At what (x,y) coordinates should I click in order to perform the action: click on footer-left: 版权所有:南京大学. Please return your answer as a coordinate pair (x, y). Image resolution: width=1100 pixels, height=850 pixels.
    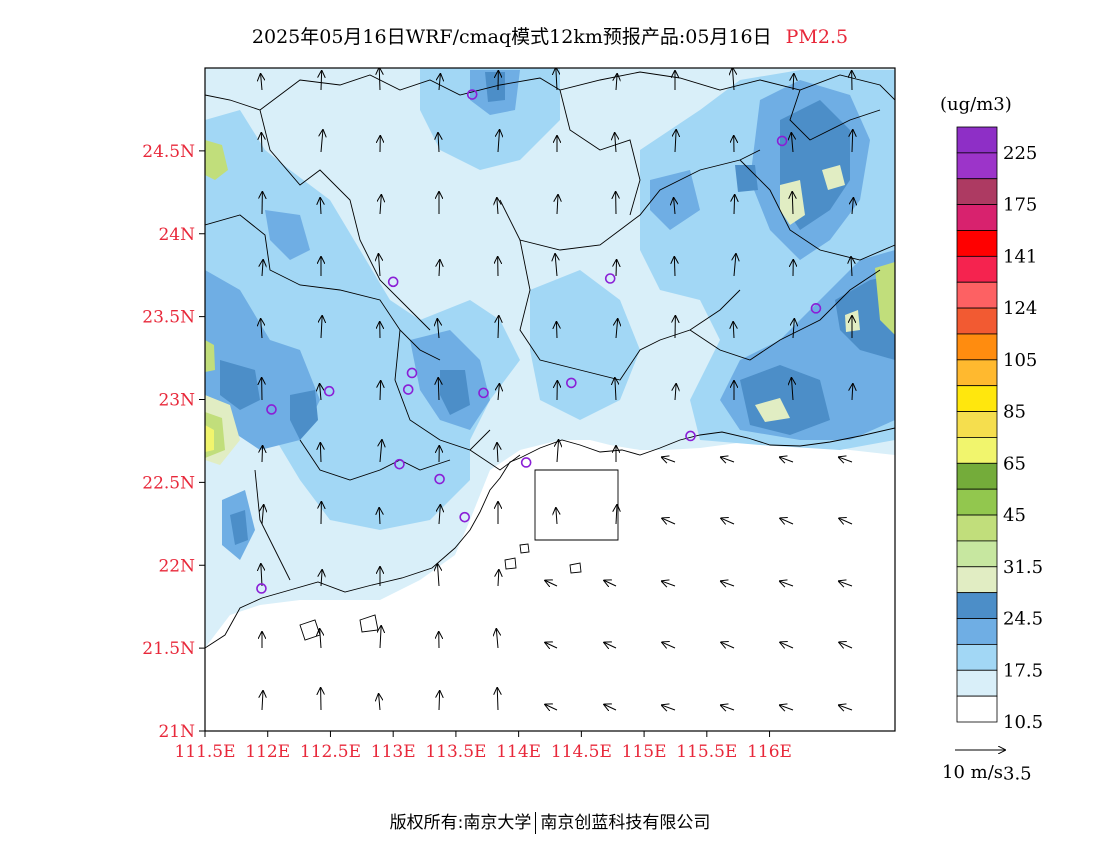
    Looking at the image, I should click on (460, 823).